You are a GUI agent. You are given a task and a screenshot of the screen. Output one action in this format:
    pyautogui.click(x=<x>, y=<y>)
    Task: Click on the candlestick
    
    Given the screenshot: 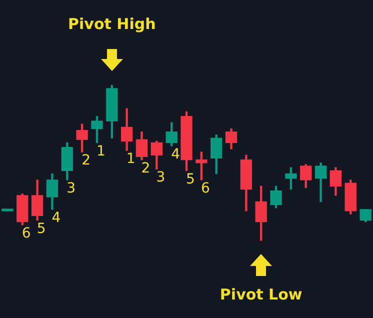 What is the action you would take?
    pyautogui.click(x=8, y=210)
    